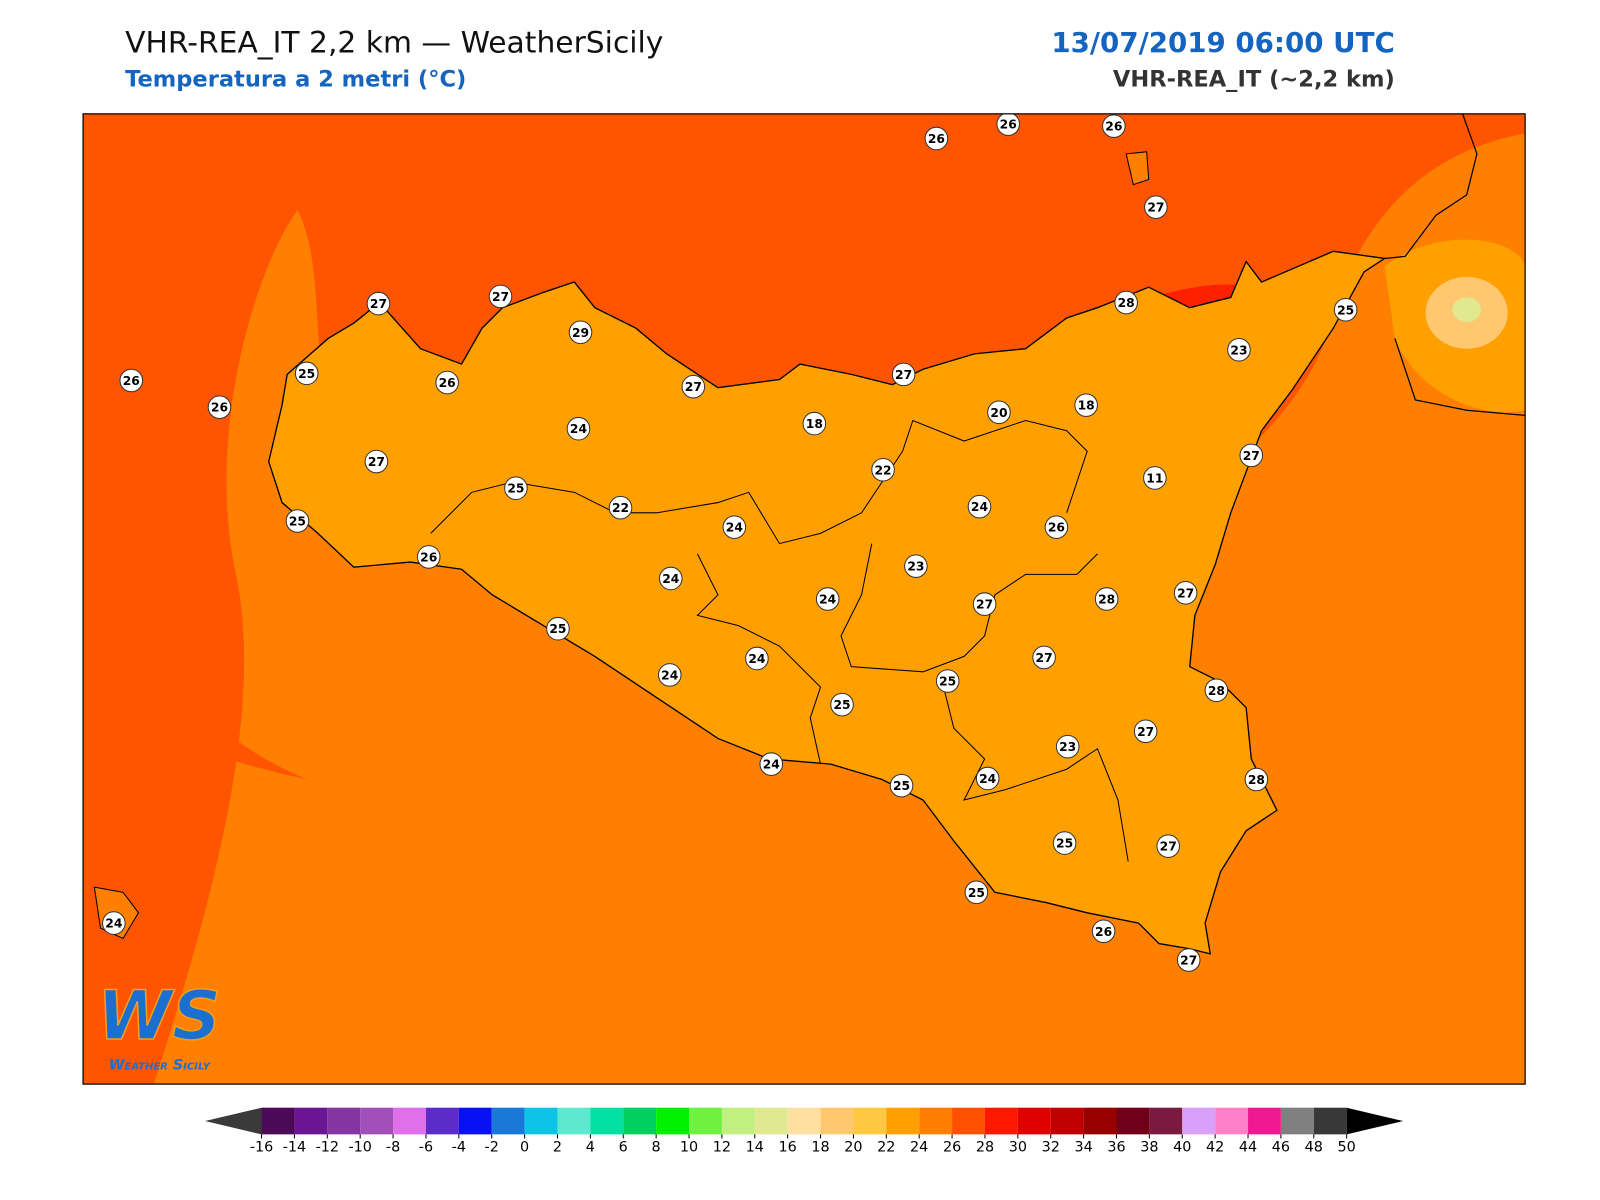  I want to click on colorbar-tick-label: -4, so click(459, 1148).